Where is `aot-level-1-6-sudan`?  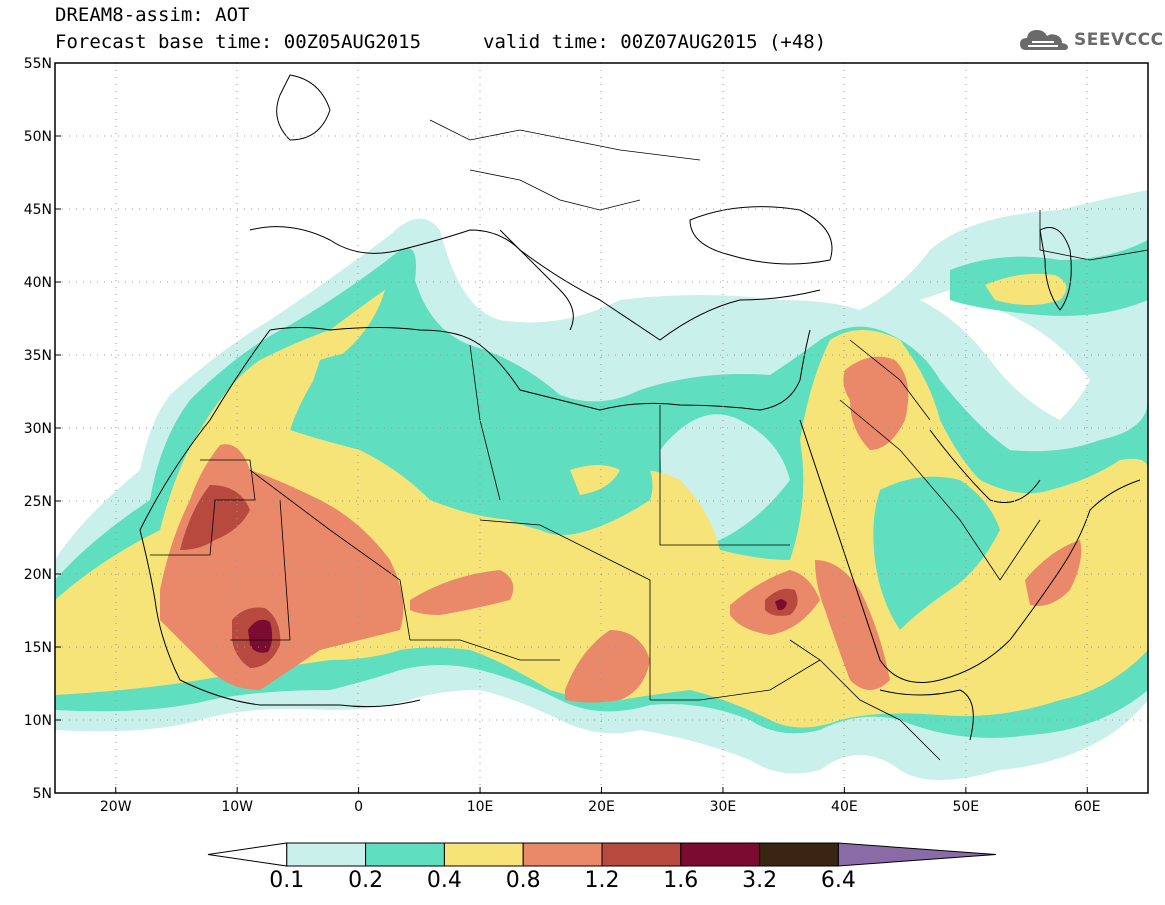
aot-level-1-6-sudan is located at coordinates (781, 605).